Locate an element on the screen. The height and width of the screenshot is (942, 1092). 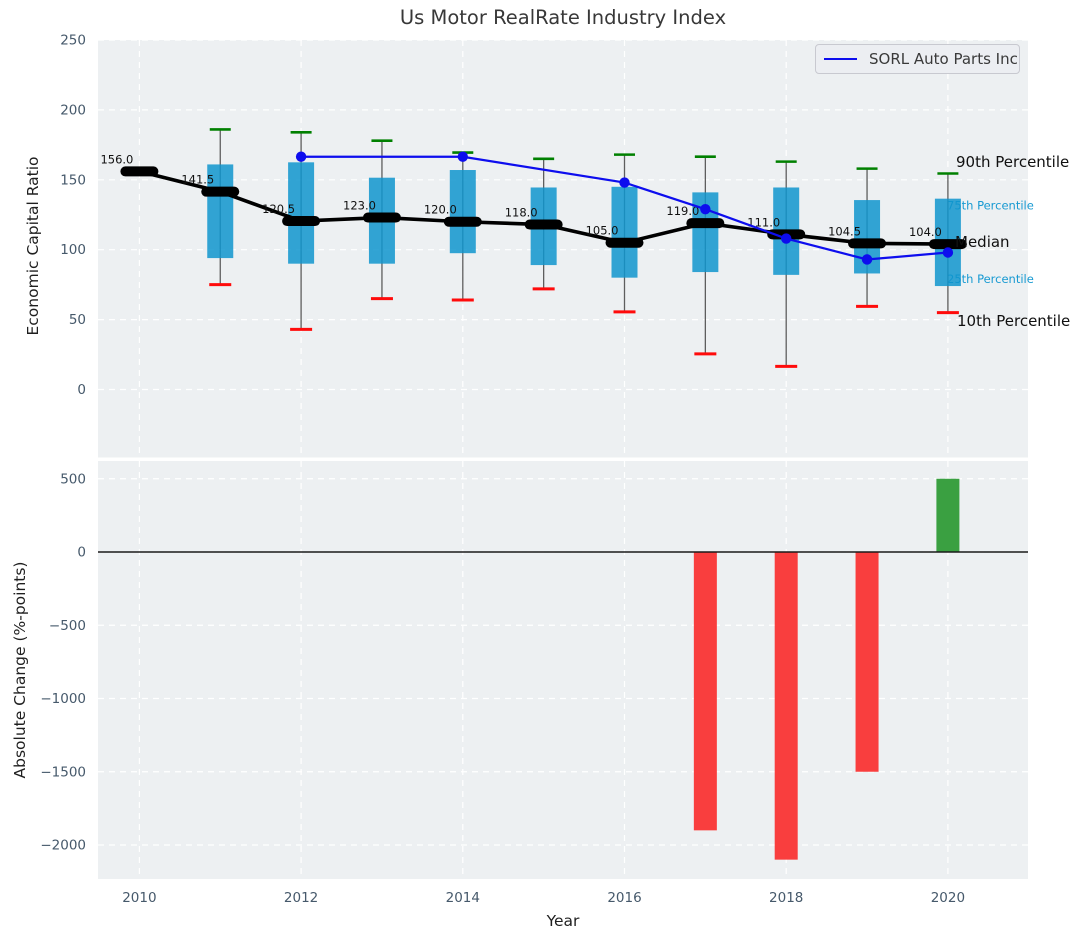
top-y-tick-label: 150 is located at coordinates (73, 180).